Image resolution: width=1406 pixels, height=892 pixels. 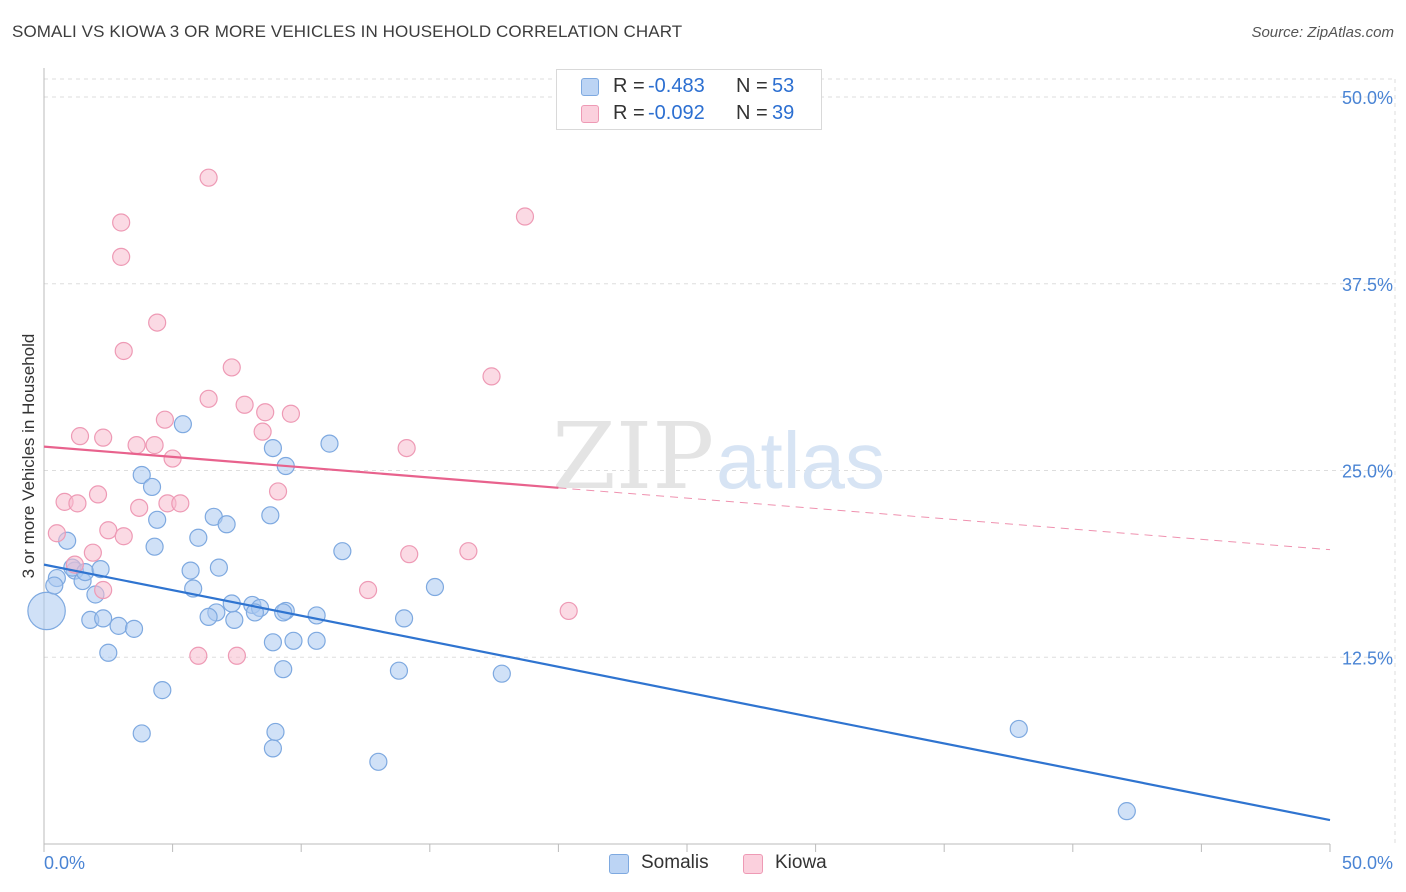 I want to click on legend-row-kiowa: R = -0.092 N = 39, so click(x=689, y=115).